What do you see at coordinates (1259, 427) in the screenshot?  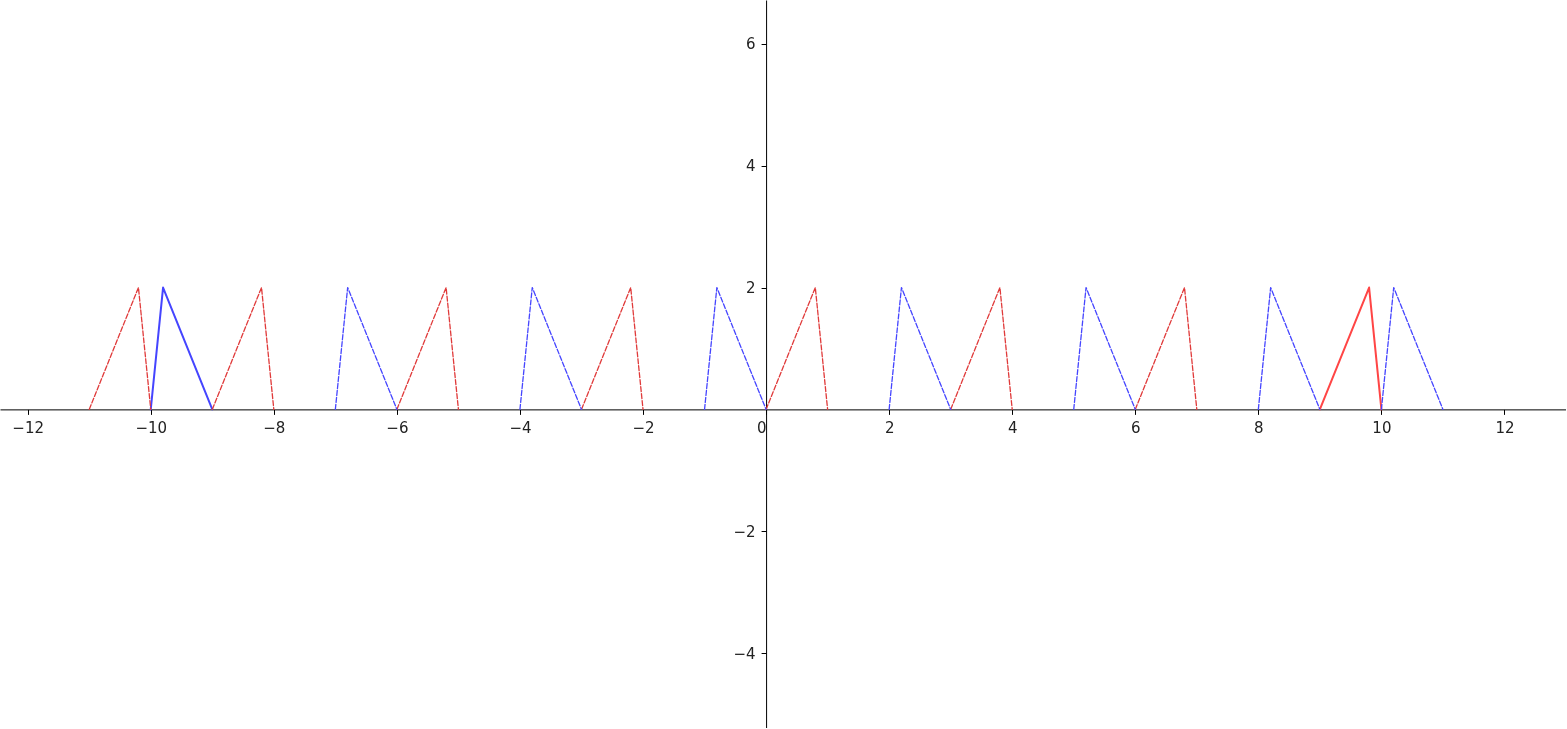 I see `x-tick-label: 8` at bounding box center [1259, 427].